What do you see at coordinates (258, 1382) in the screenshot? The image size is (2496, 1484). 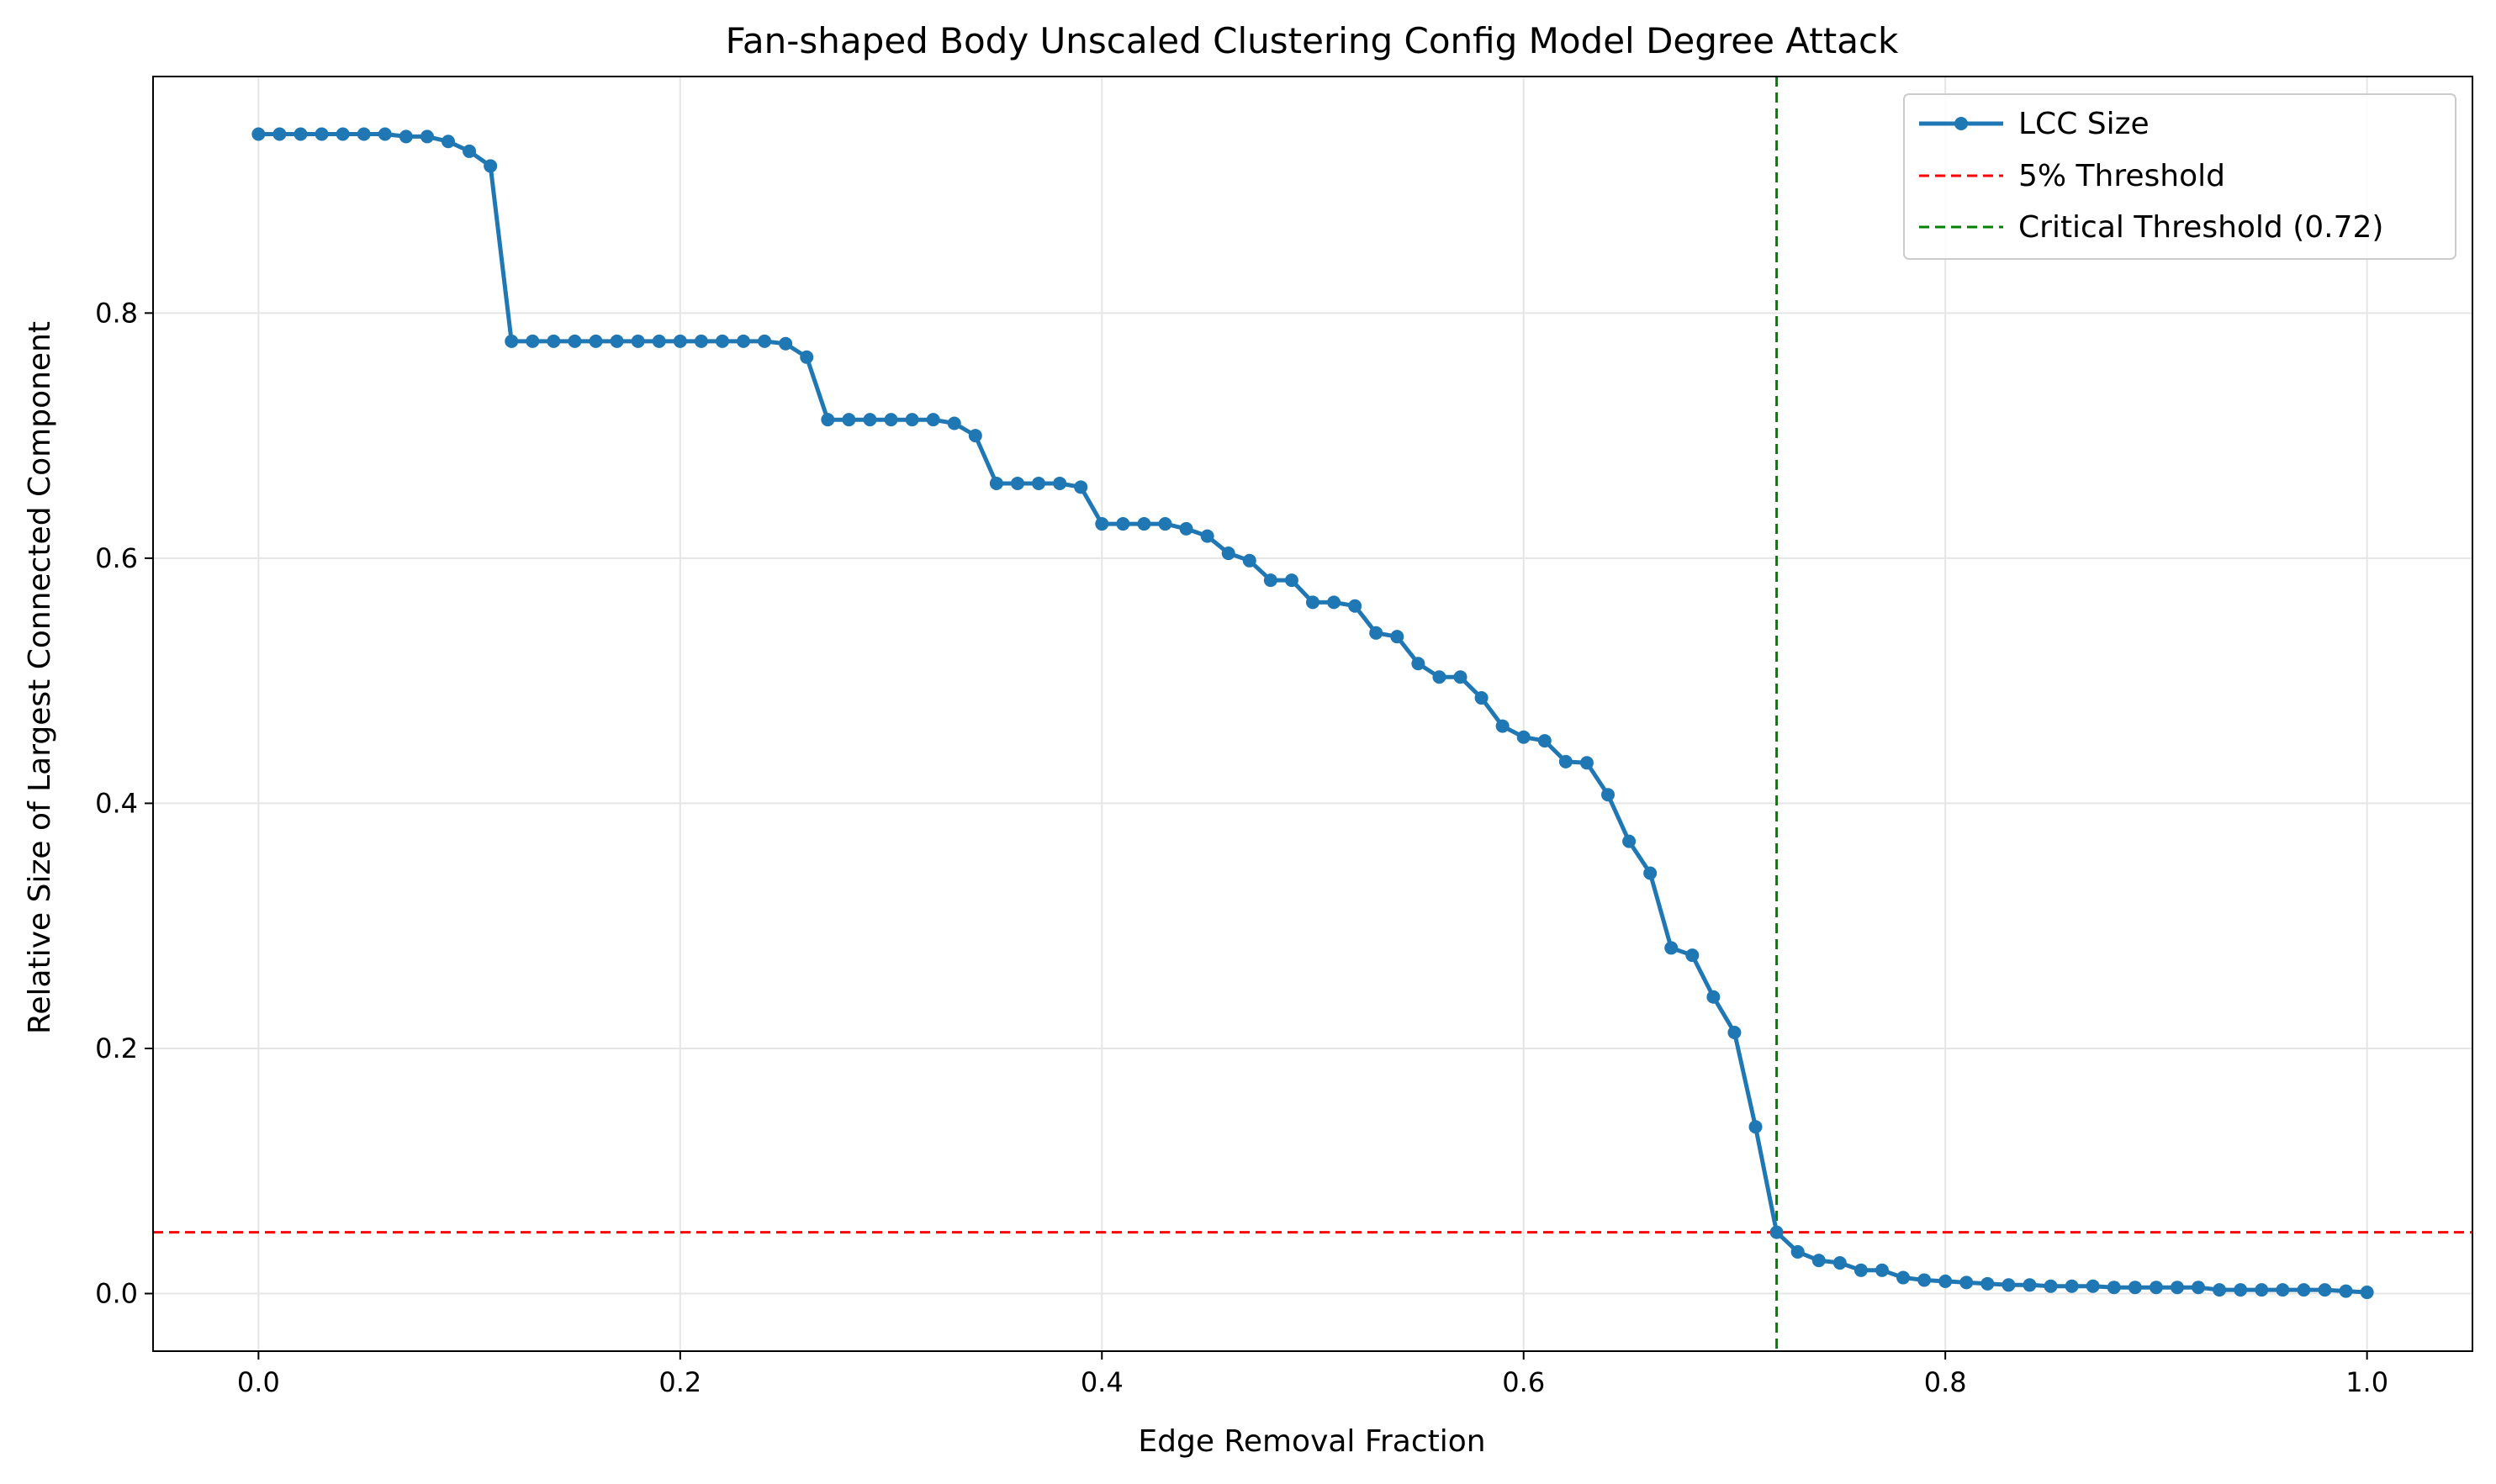 I see `x-tick-label: 0.0` at bounding box center [258, 1382].